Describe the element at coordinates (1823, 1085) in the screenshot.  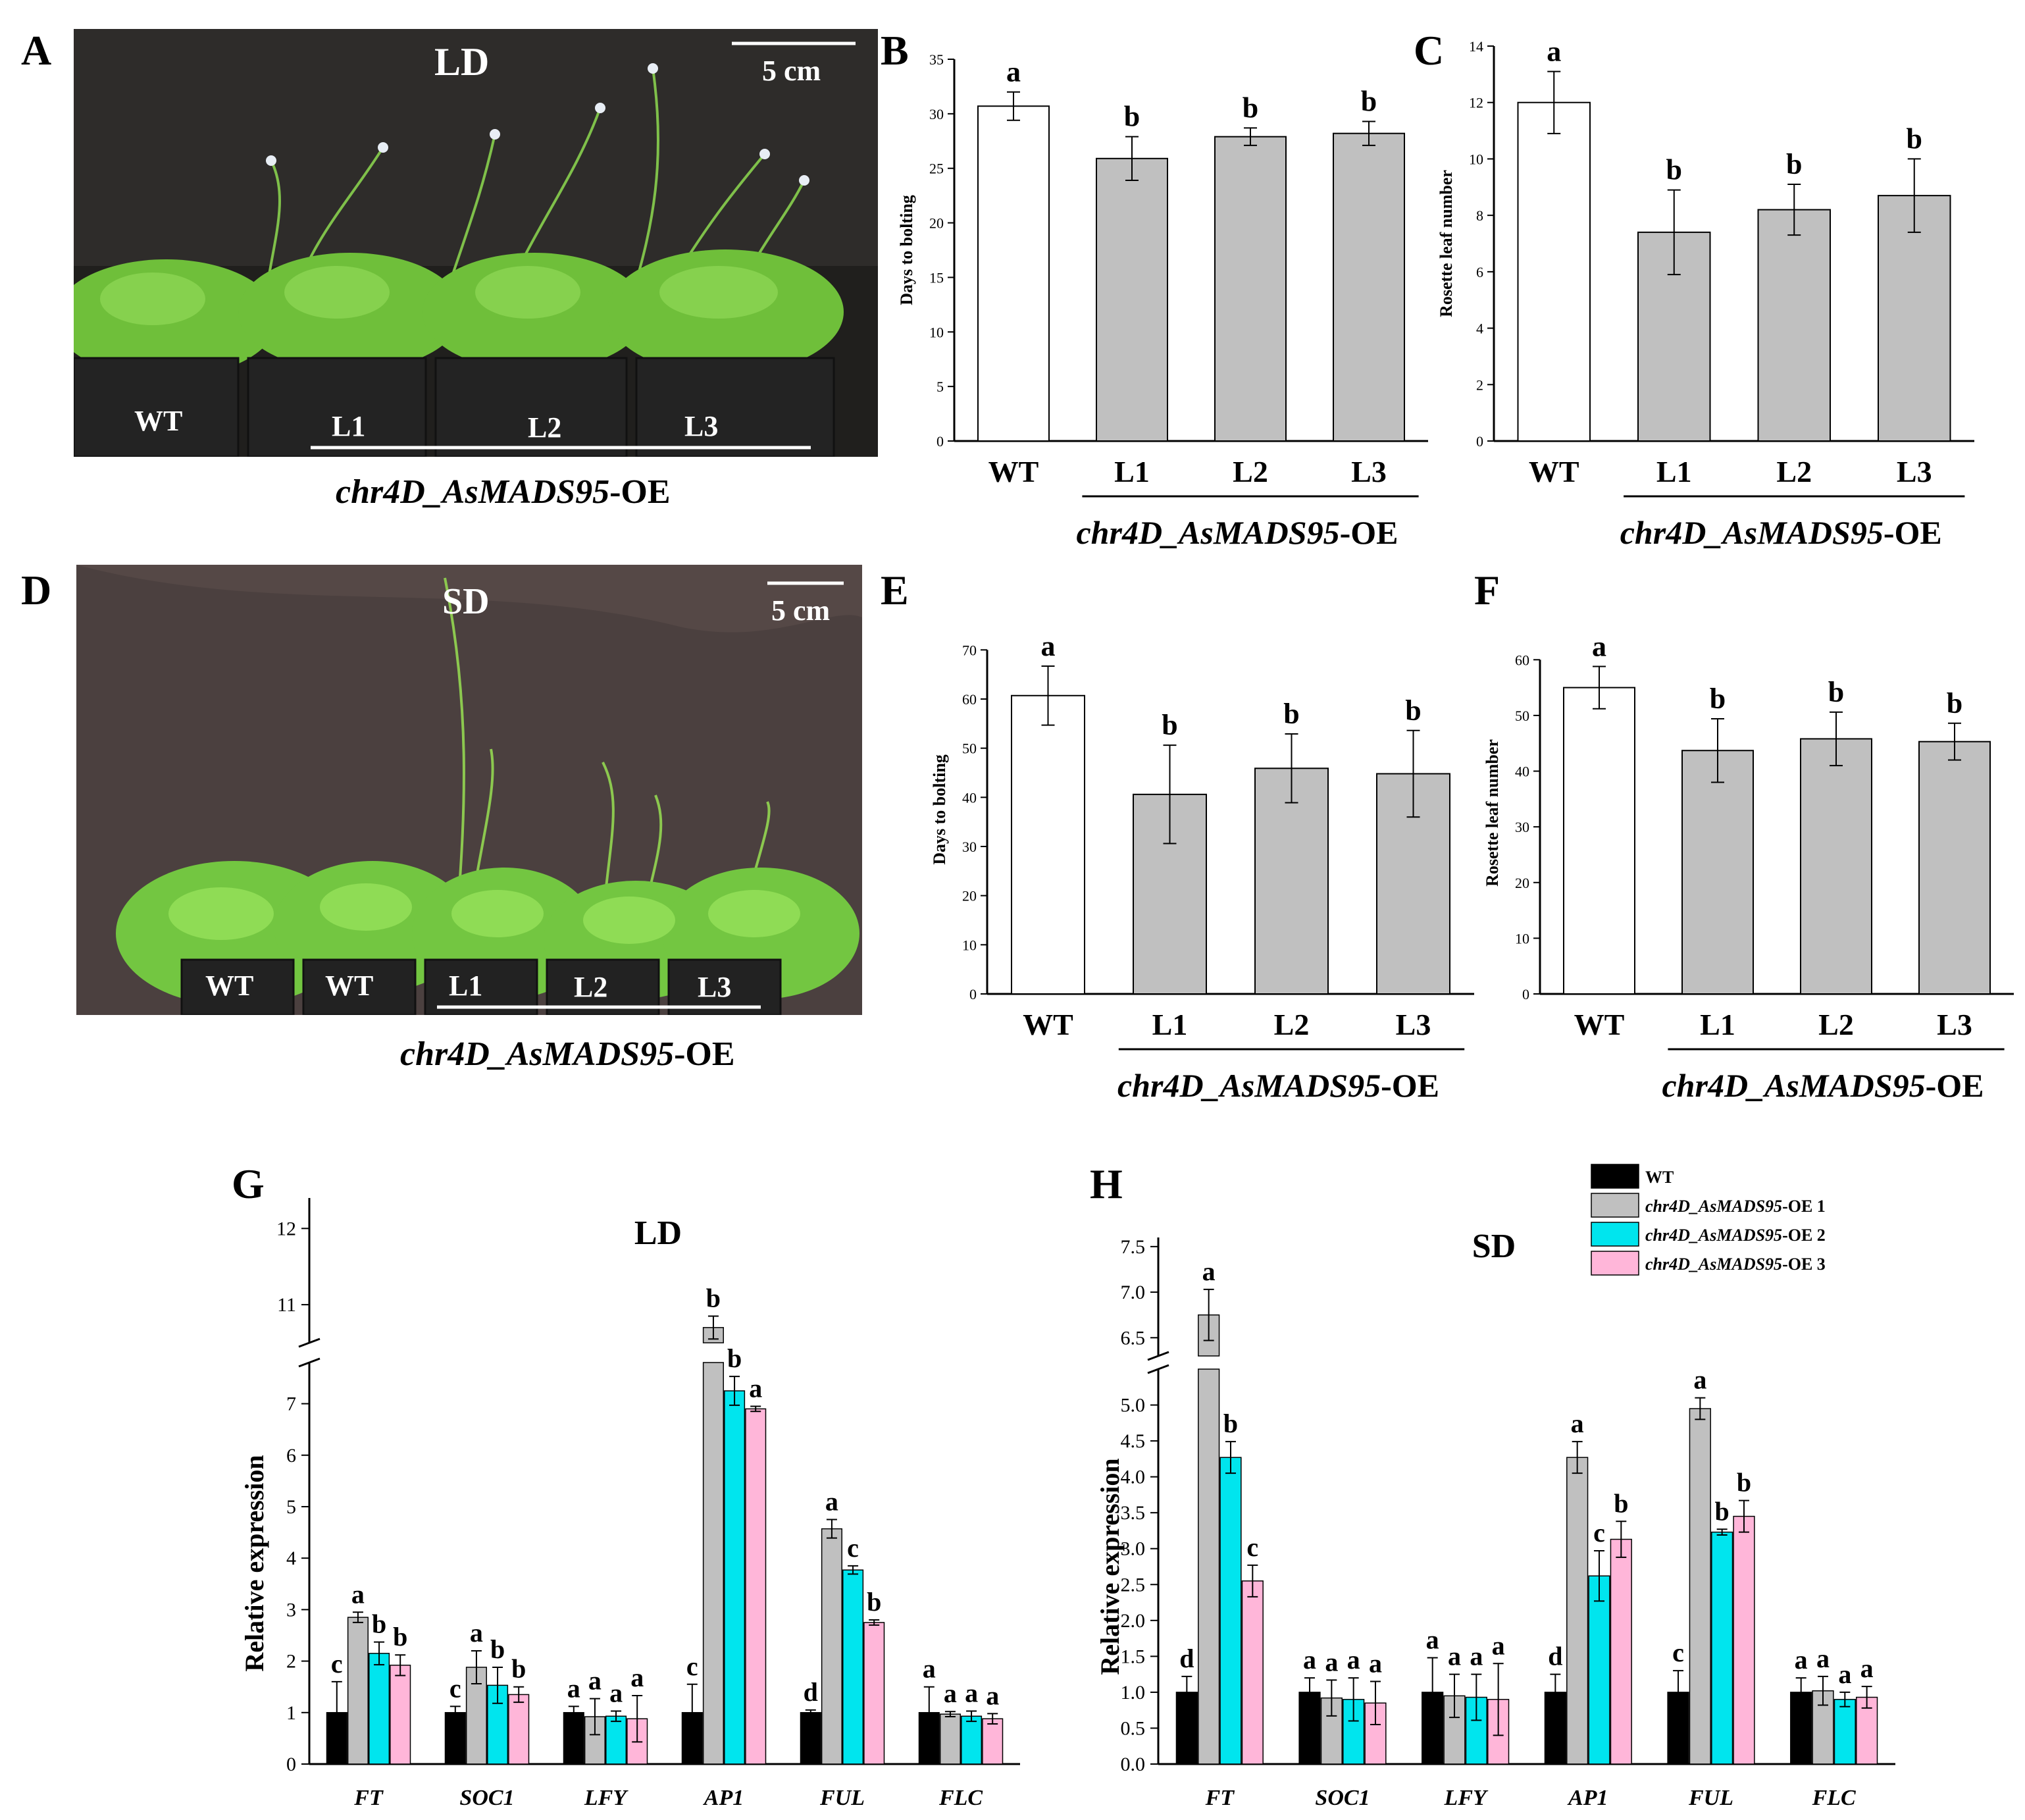
I see `group-label: chr4D_AsMADS95-OE` at that location.